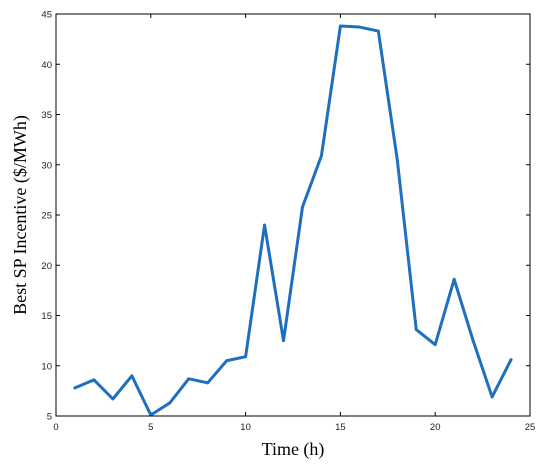  I want to click on y-tick-label: 25, so click(46, 216).